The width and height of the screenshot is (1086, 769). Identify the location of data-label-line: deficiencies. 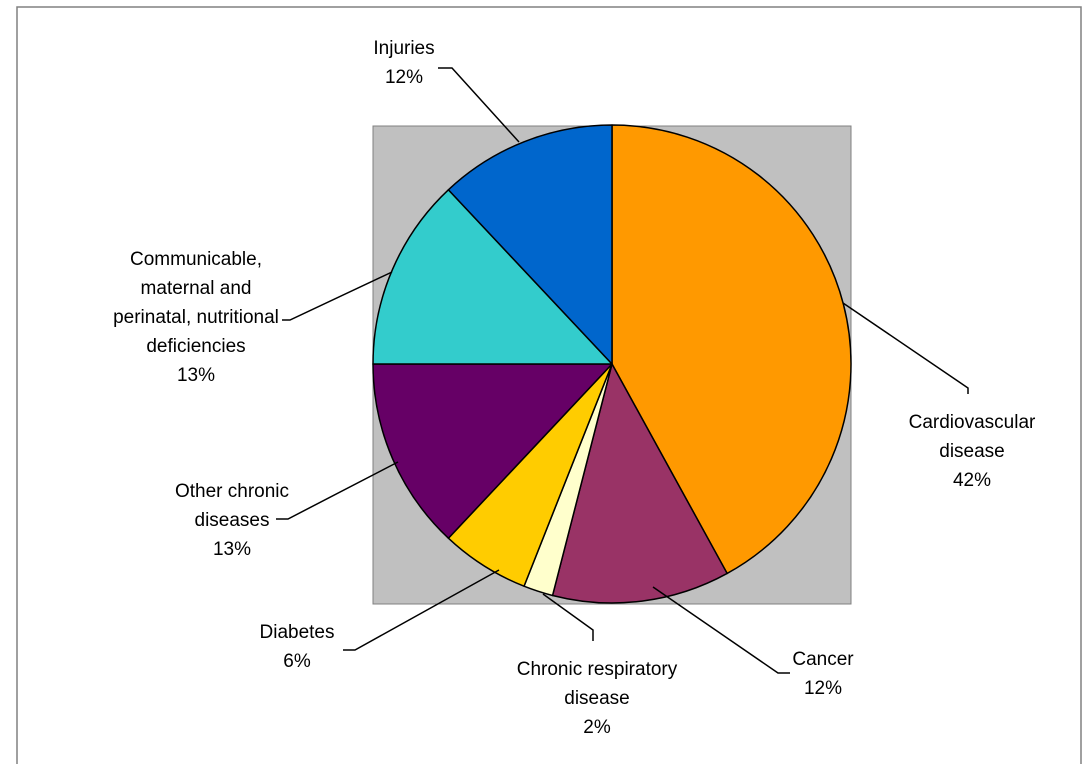
(195, 346).